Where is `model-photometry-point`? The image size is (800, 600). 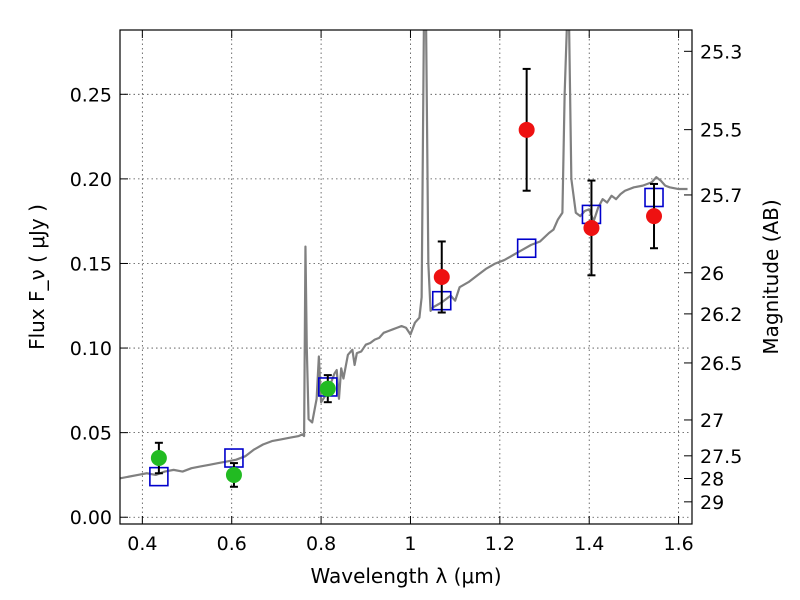 model-photometry-point is located at coordinates (526, 248).